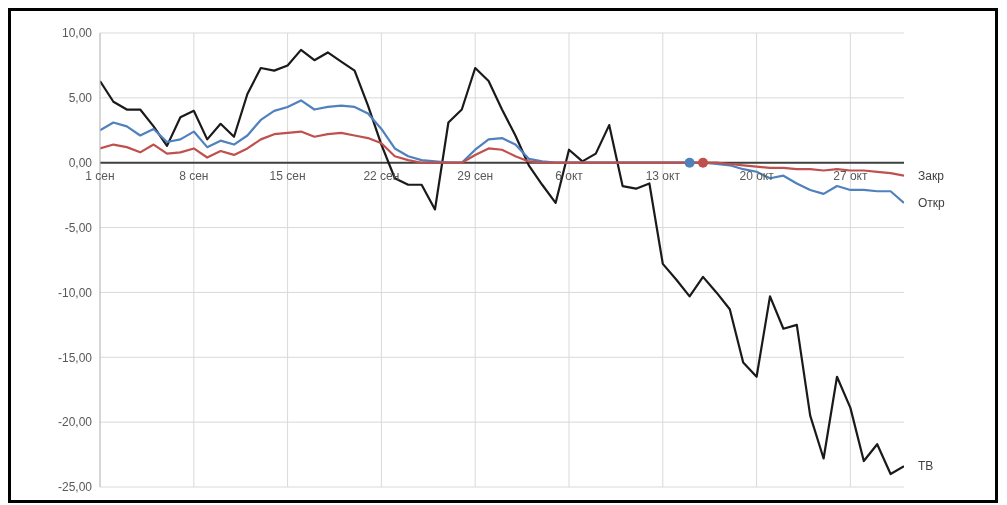 Image resolution: width=1007 pixels, height=505 pixels. Describe the element at coordinates (926, 466) in the screenshot. I see `series-label: ТВ` at that location.